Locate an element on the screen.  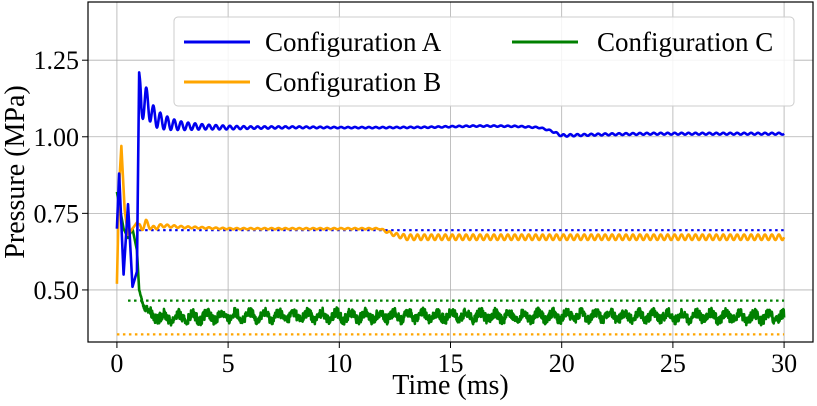
x-axis-label: Time (ms) is located at coordinates (450, 385).